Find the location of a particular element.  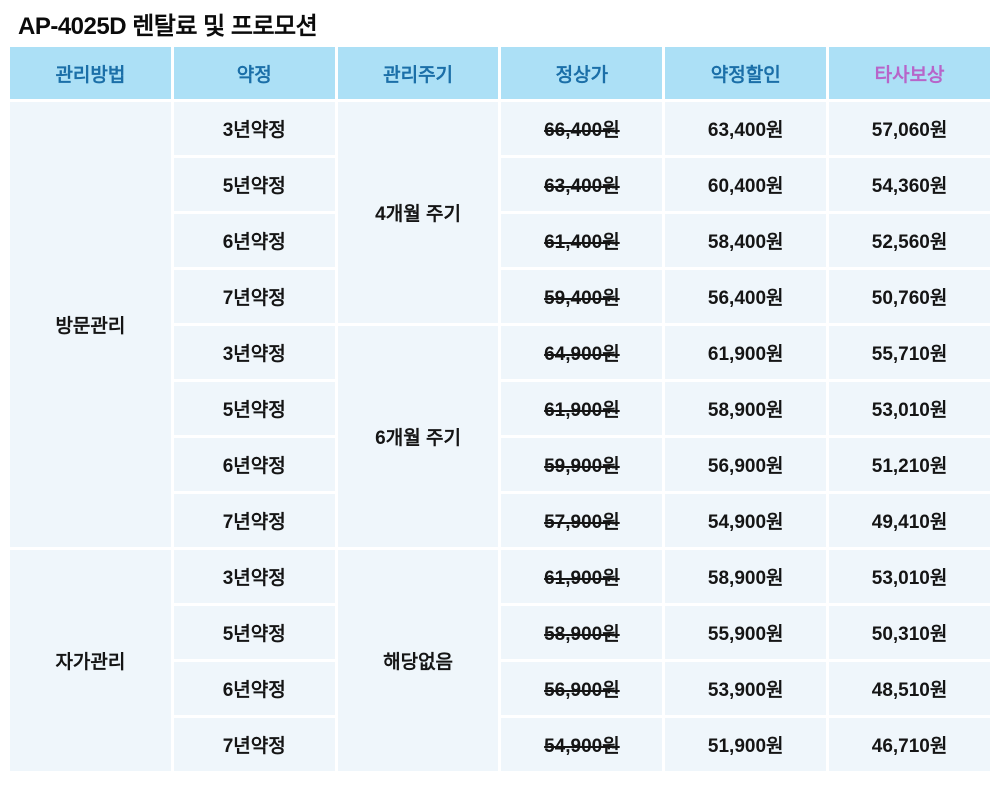

table-header-row: 관리방법 약정 관리주기 정상가 약정할인 타사보상 is located at coordinates (500, 73).